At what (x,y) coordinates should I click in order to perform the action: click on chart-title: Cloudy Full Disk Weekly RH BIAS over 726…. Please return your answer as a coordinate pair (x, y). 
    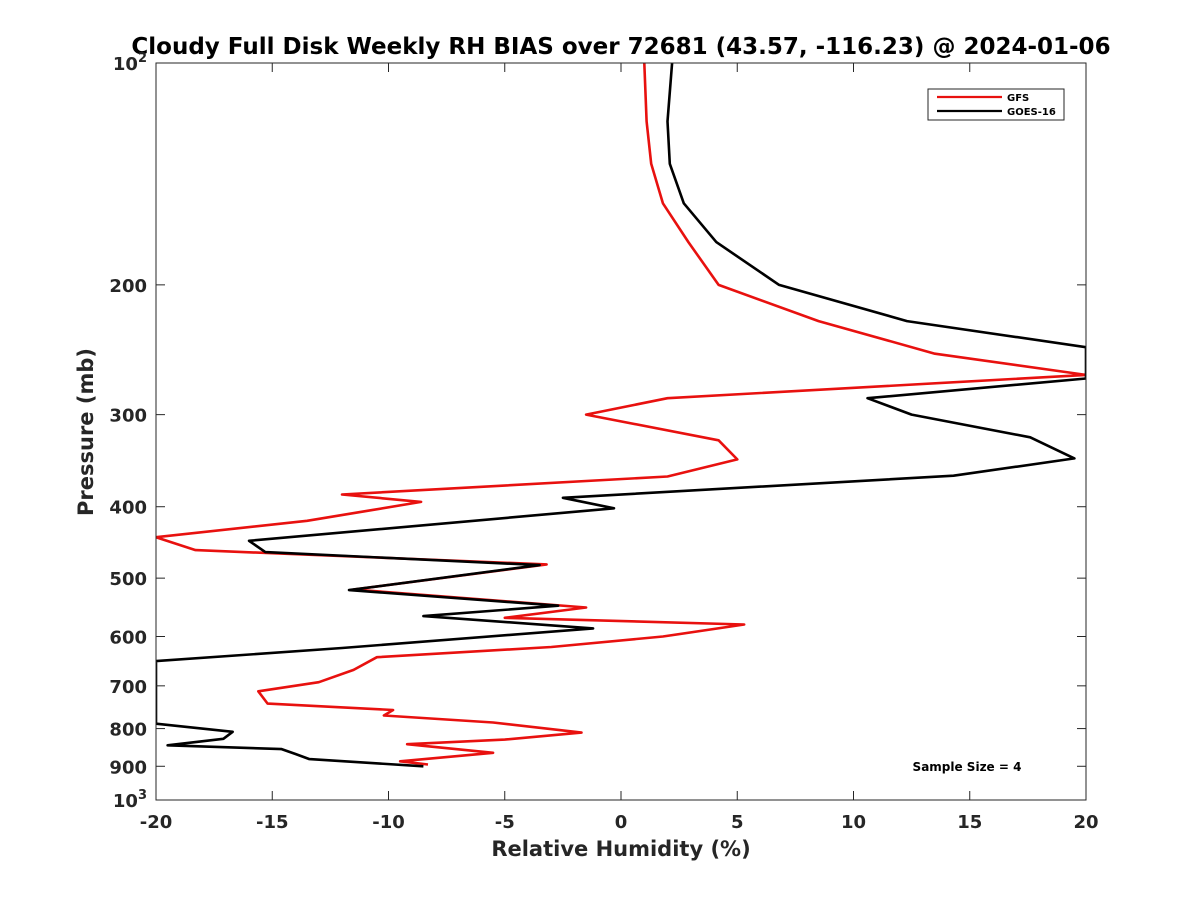
    Looking at the image, I should click on (620, 47).